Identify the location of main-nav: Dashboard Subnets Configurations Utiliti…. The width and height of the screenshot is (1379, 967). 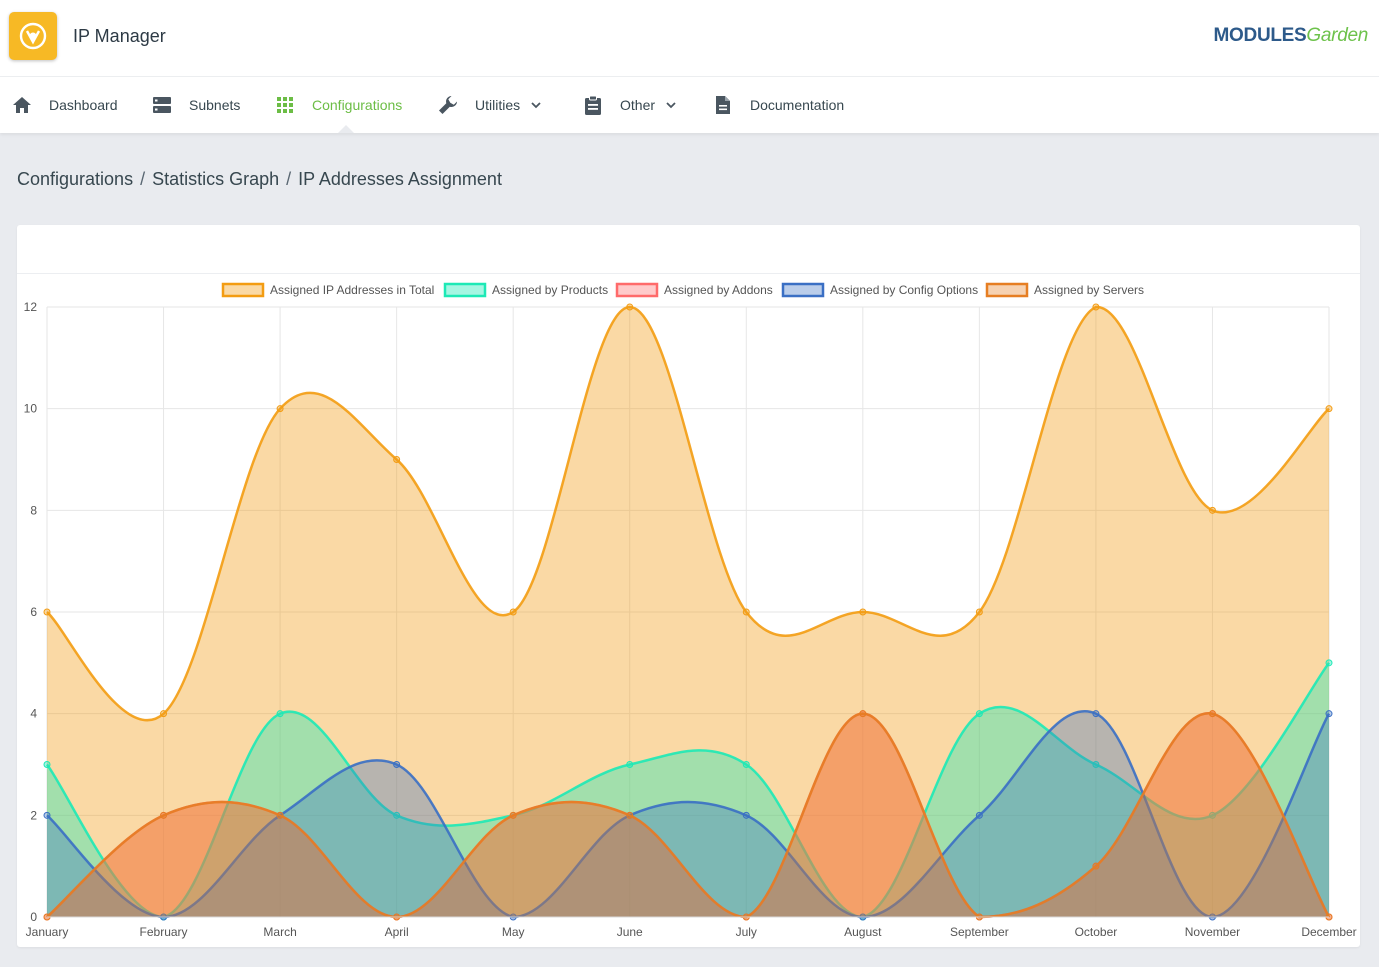
(689, 105).